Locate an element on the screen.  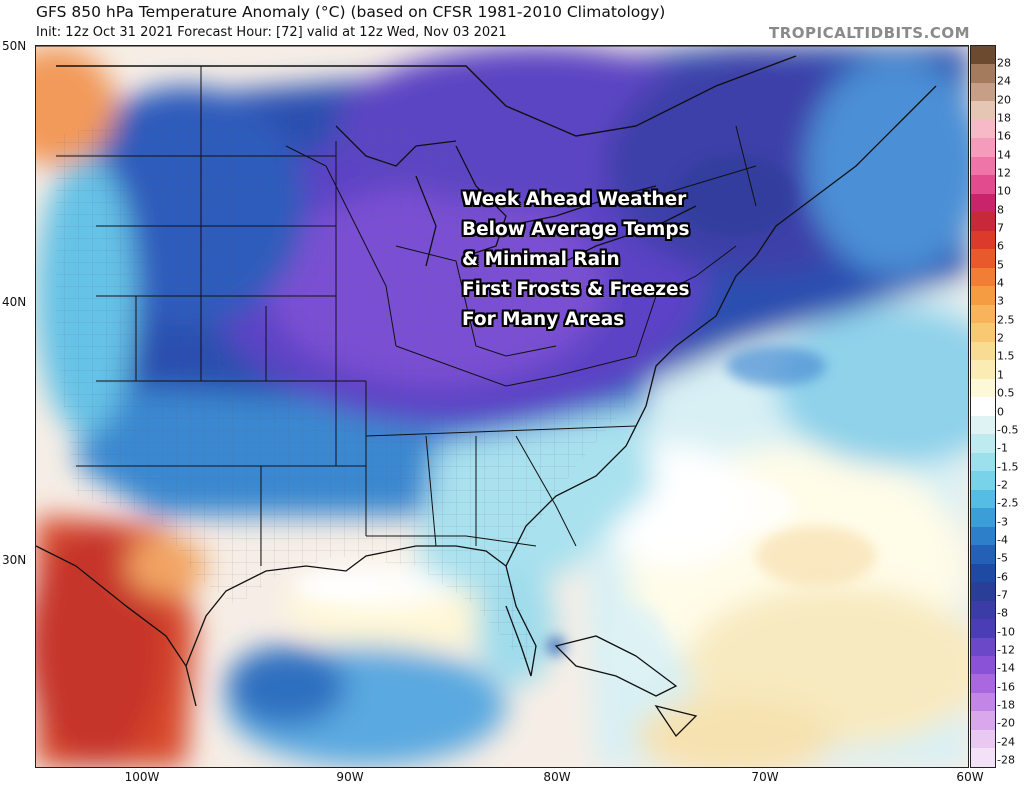
colorbar-tick-label: 8 is located at coordinates (1000, 210).